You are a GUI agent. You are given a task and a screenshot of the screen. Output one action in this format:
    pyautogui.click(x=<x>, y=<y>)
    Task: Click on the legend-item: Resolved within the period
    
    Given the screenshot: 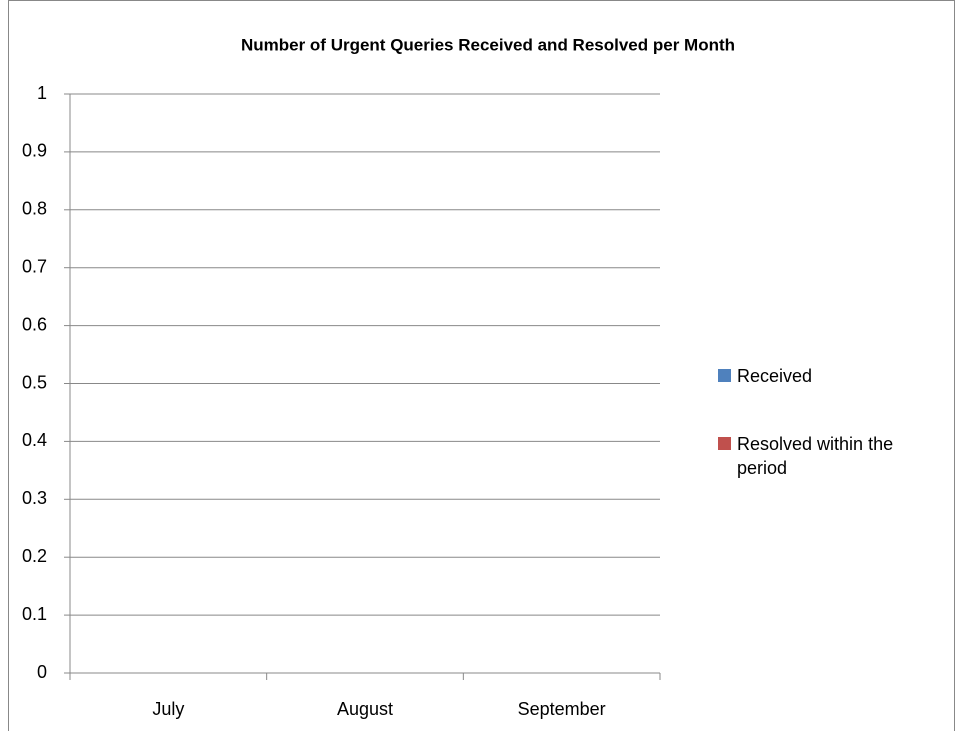 What is the action you would take?
    pyautogui.click(x=828, y=456)
    